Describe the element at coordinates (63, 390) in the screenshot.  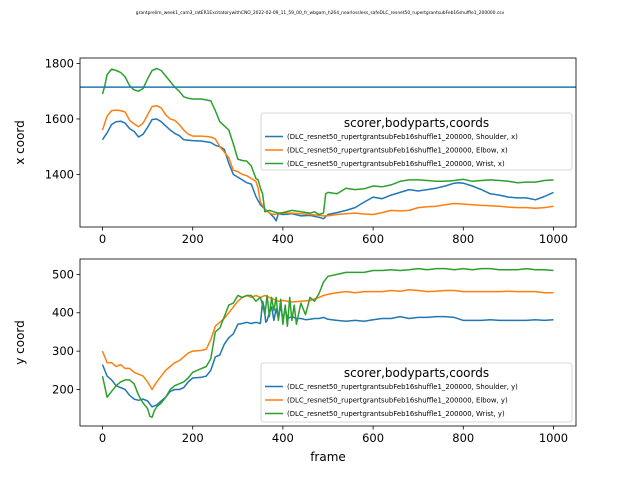
I see `y-tick-label: 200` at that location.